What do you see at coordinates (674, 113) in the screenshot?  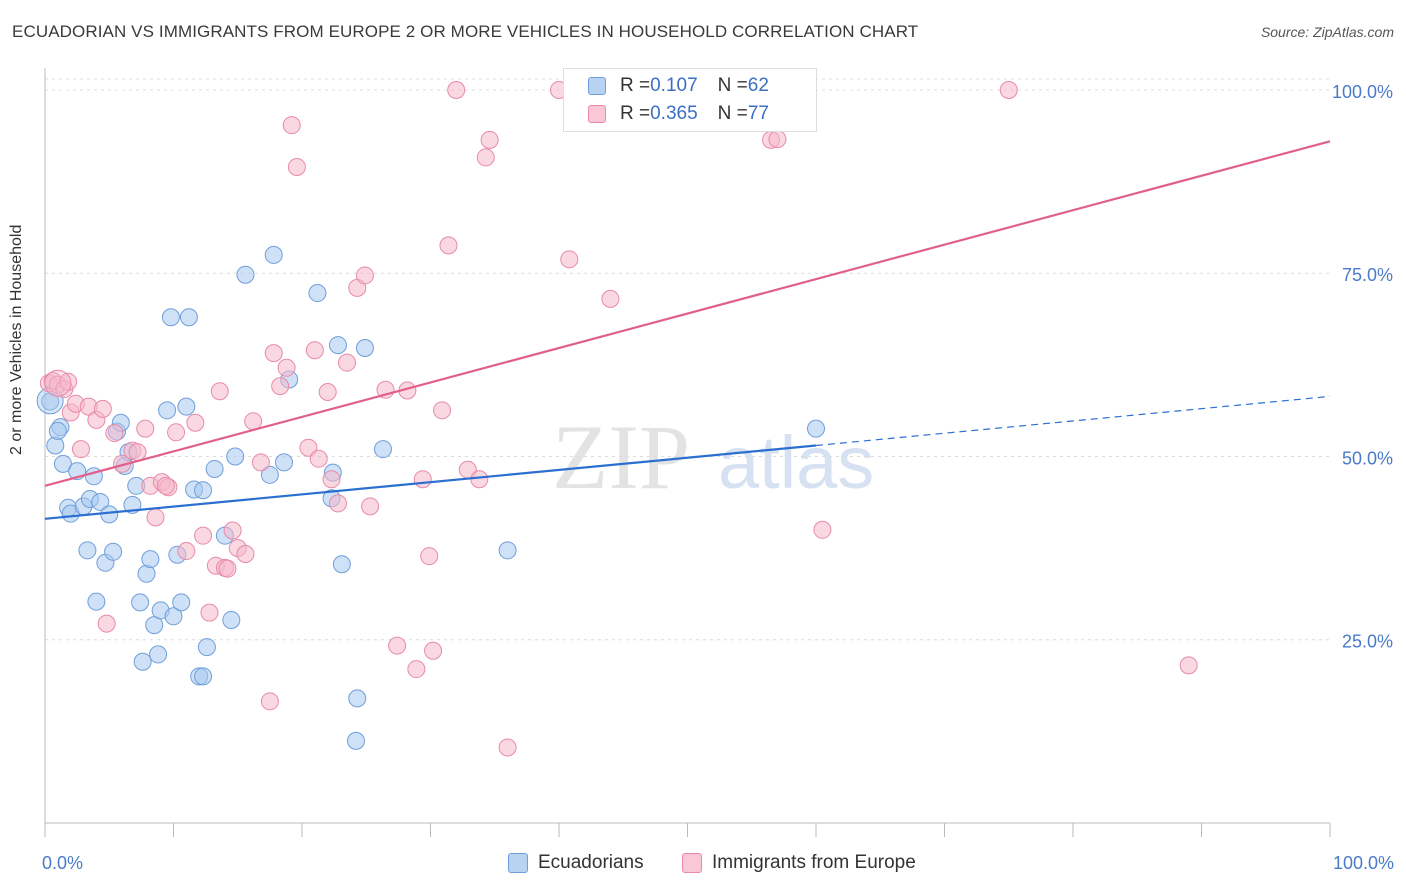 I see `r-value: 0.365` at bounding box center [674, 113].